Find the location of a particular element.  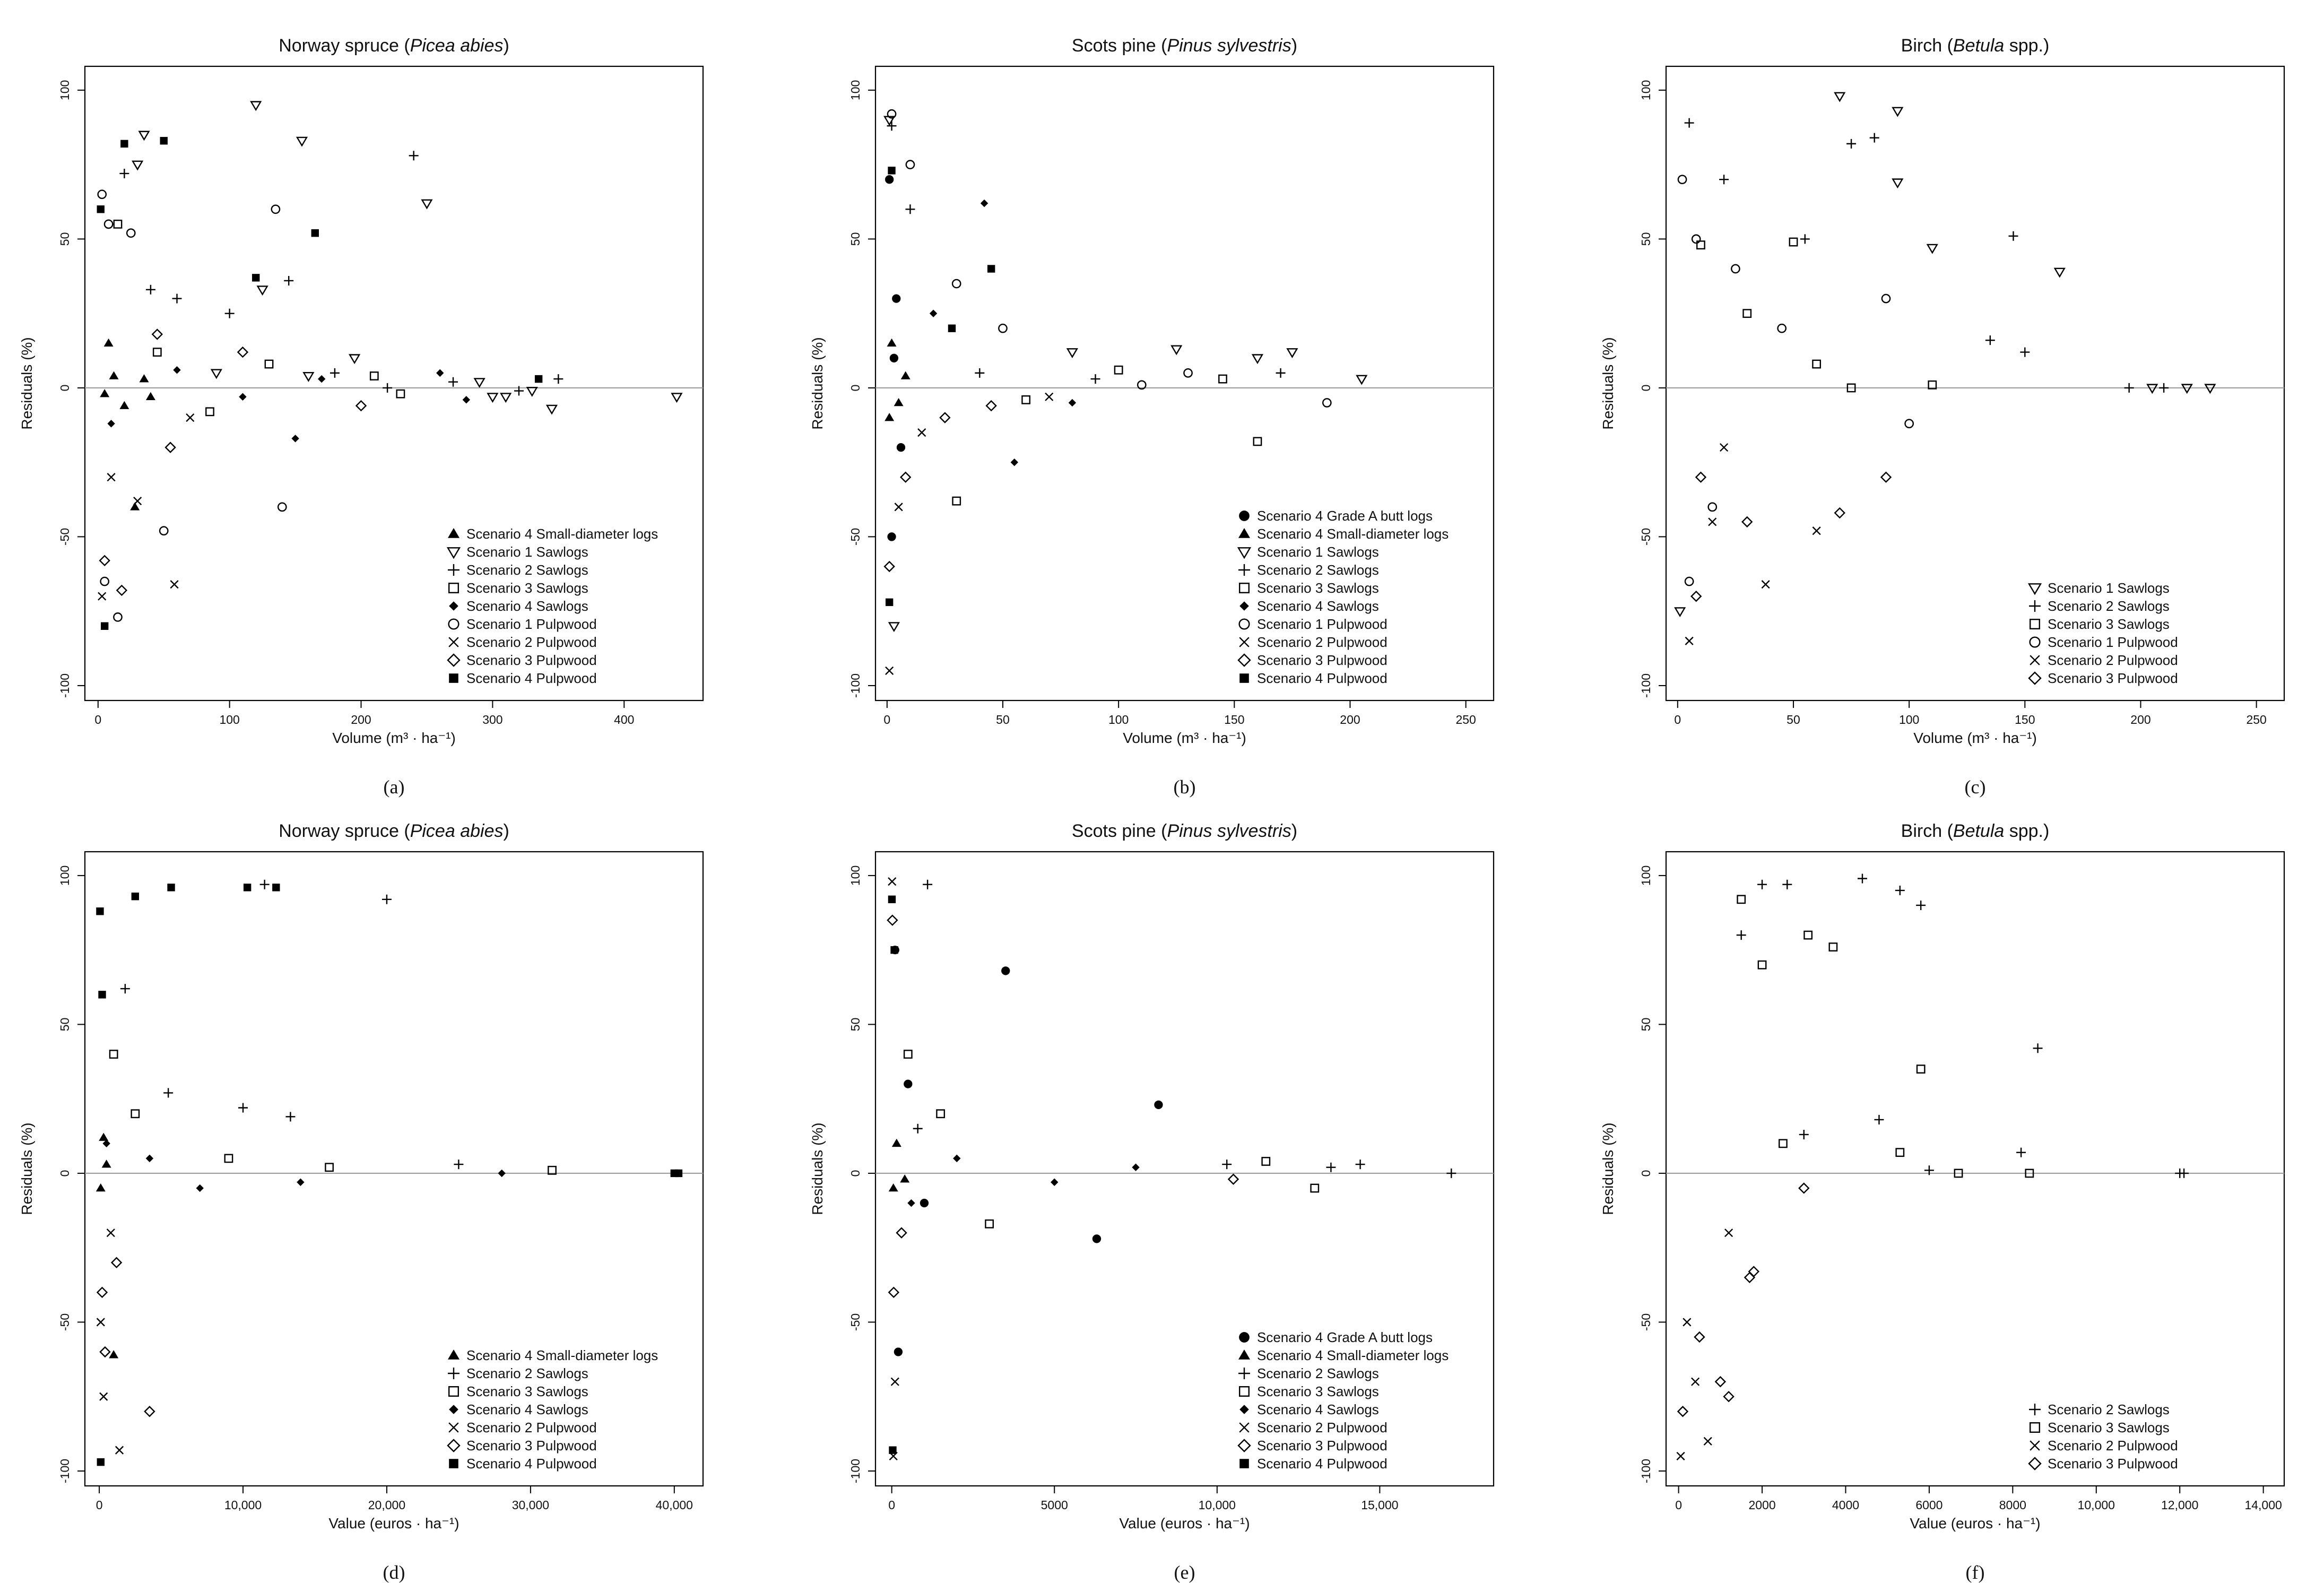

series-scenario-3-pulpwood is located at coordinates (125, 1337).